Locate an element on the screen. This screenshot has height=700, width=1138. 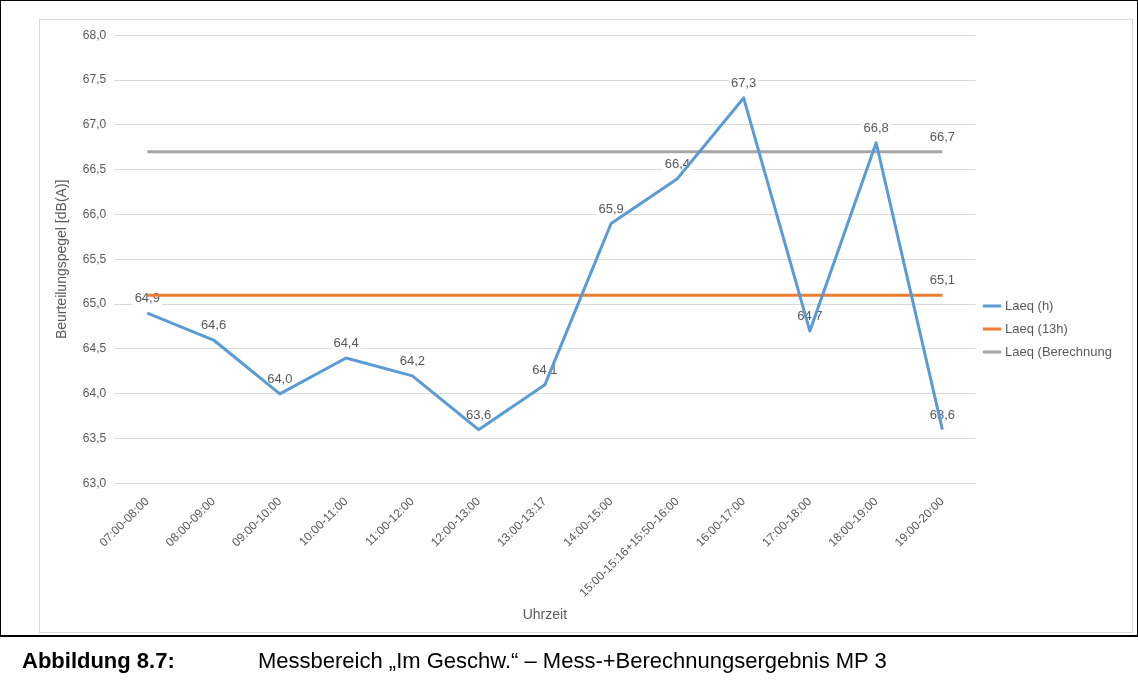
data-label: 64,6 is located at coordinates (213, 325).